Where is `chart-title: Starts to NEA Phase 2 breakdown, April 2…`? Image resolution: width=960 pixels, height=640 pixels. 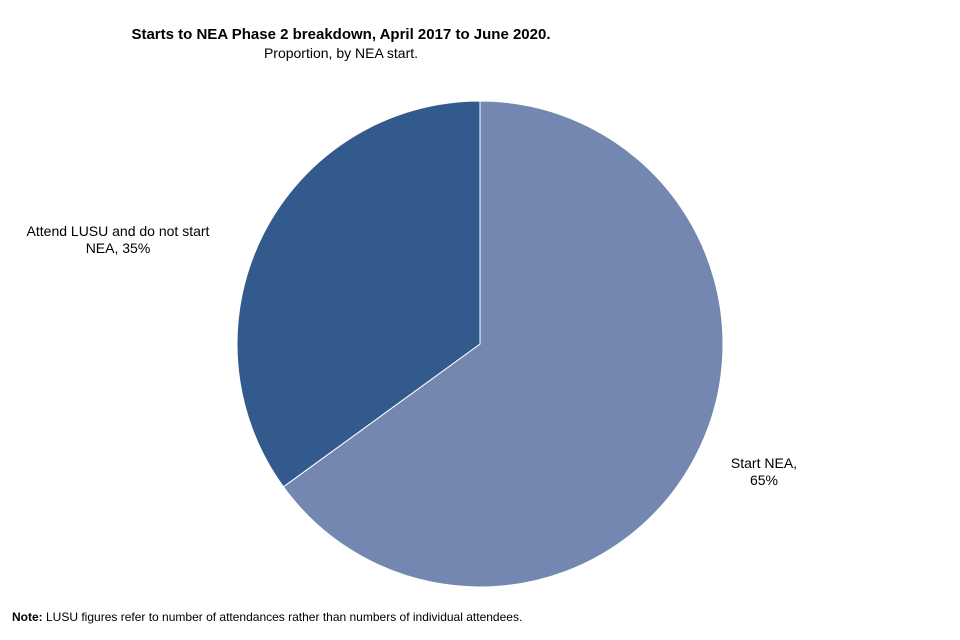
chart-title: Starts to NEA Phase 2 breakdown, April 2… is located at coordinates (341, 34).